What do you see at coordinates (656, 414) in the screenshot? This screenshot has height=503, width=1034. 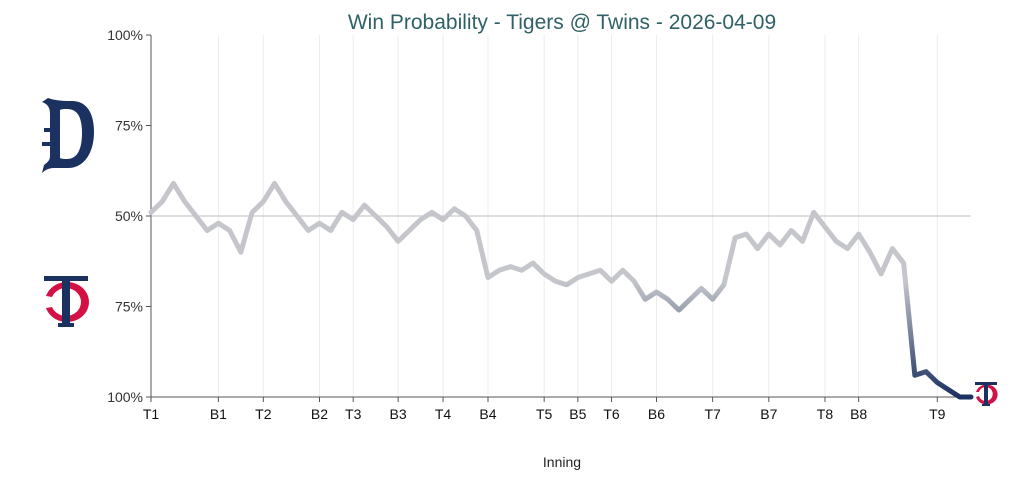 I see `x-tick-label-11: B6` at bounding box center [656, 414].